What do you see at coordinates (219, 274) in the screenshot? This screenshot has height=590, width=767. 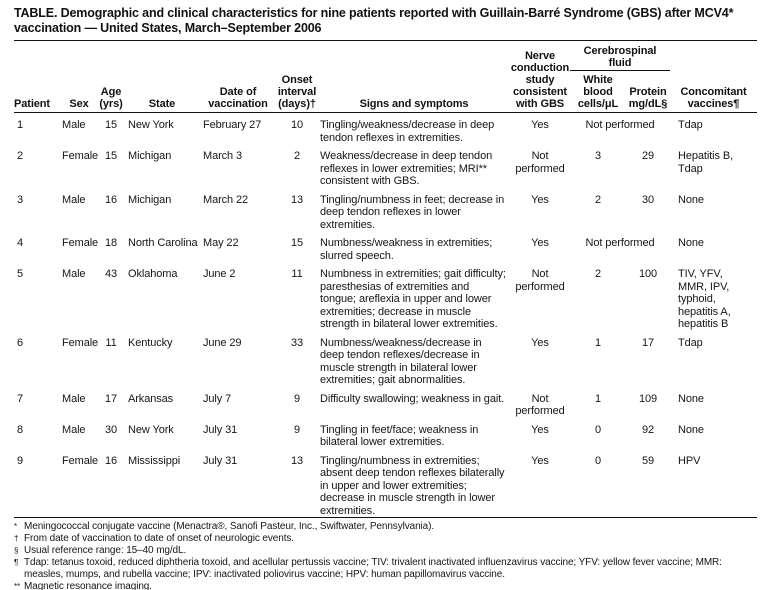 I see `cell-vaccination-date: June 2` at bounding box center [219, 274].